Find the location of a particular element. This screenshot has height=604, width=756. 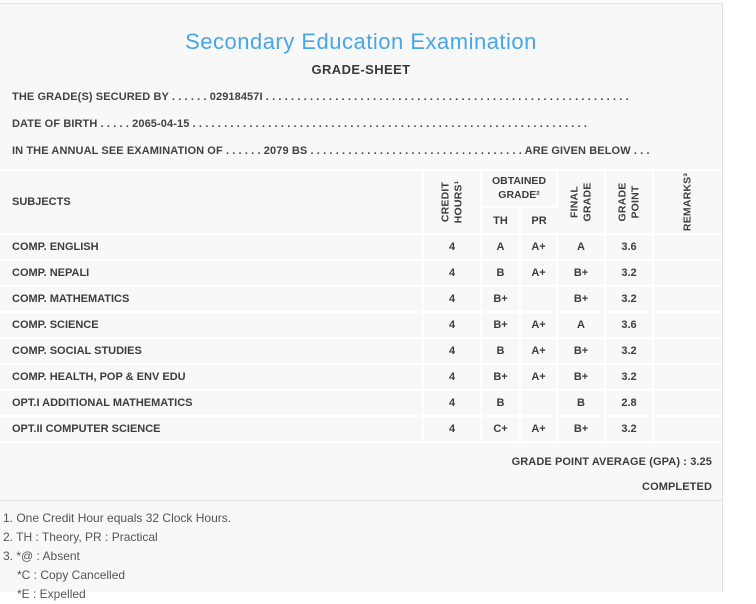

remarks-label: REMARKS³ is located at coordinates (687, 202).